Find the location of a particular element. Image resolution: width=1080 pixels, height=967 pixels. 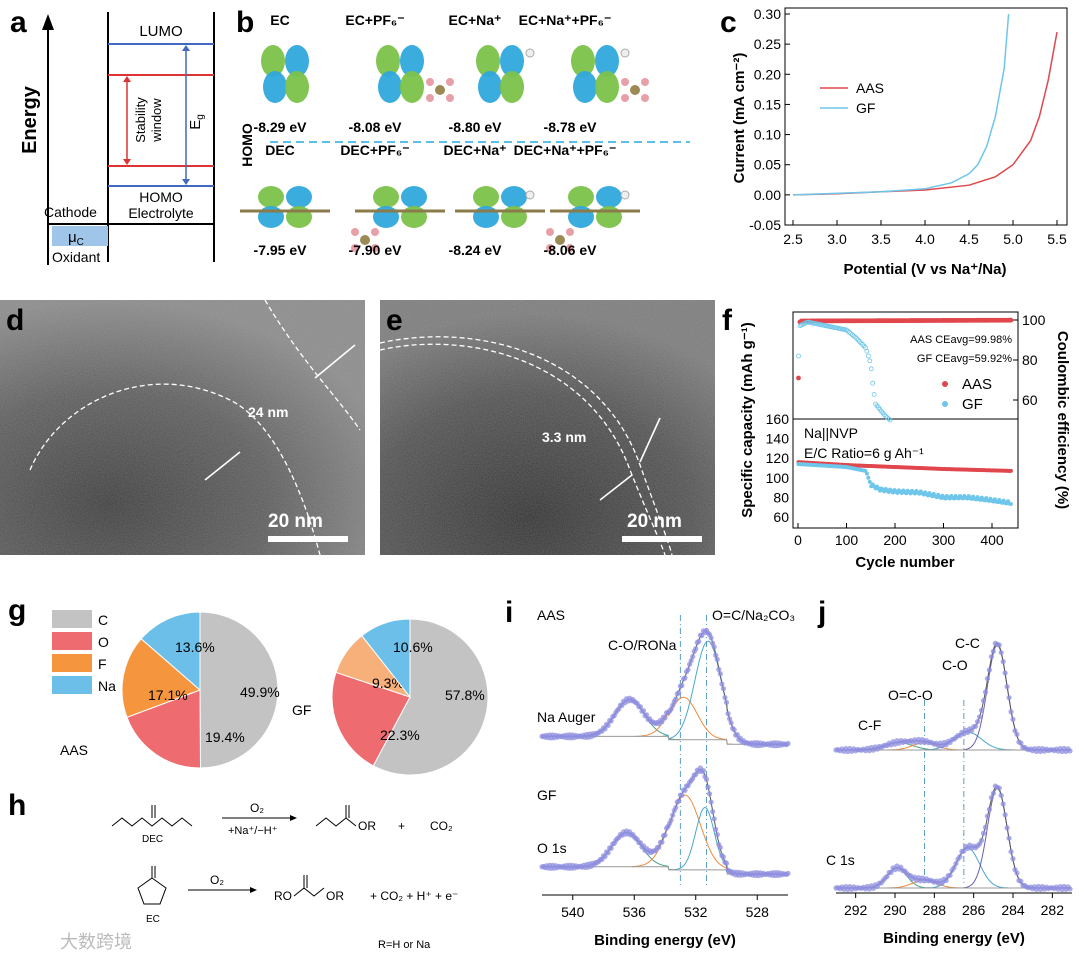

legend-label: Na is located at coordinates (107, 686).